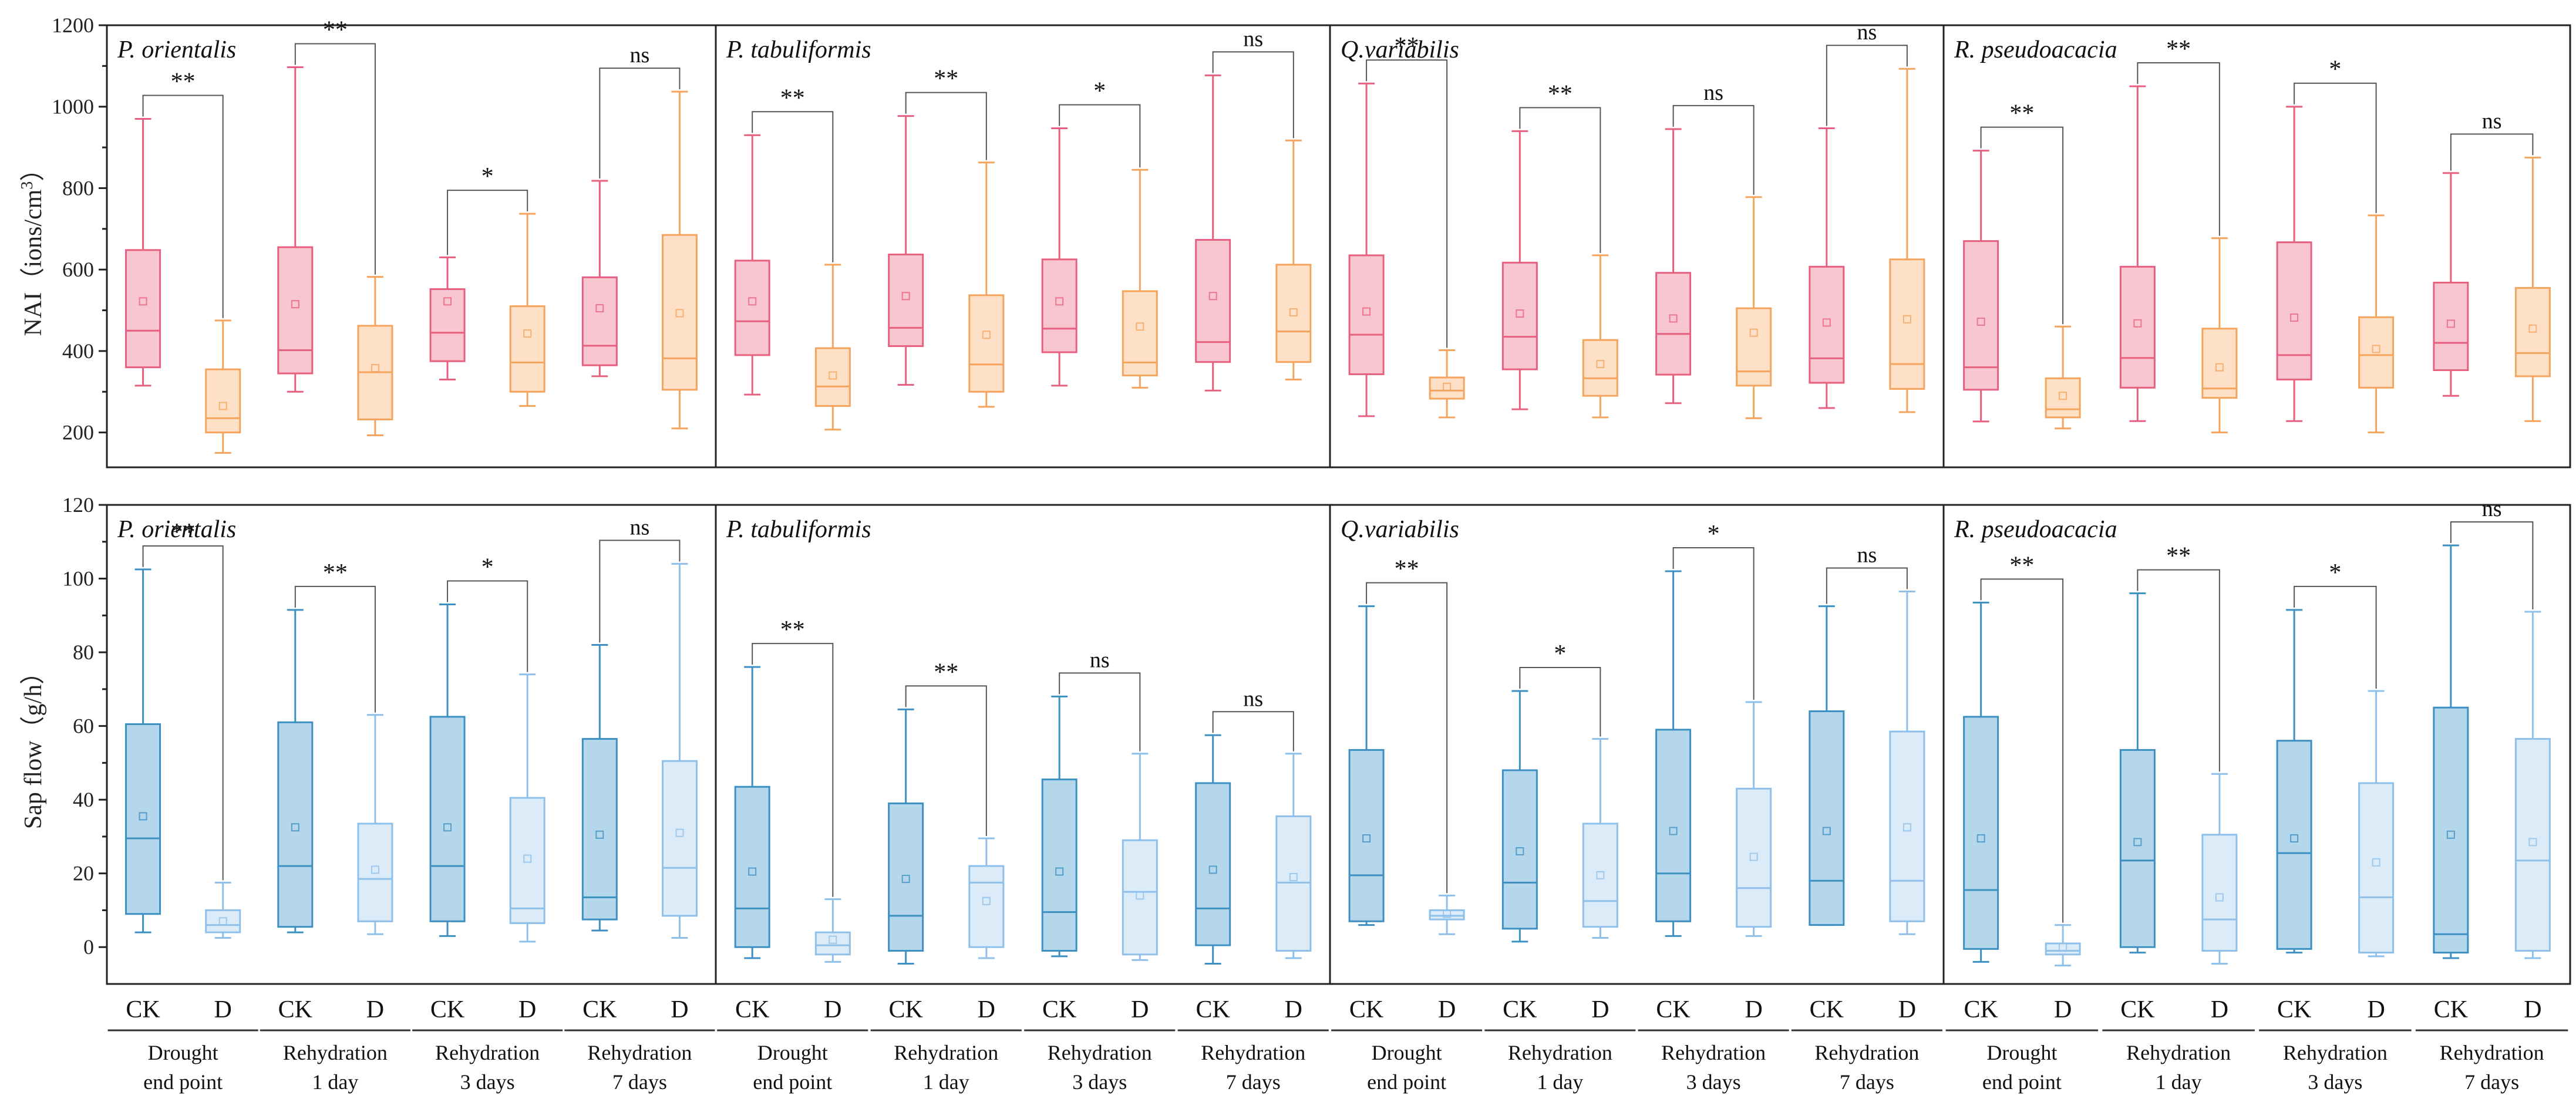 This screenshot has width=2576, height=1109. What do you see at coordinates (1019, 228) in the screenshot?
I see `species-section: P. tabuliformis**** *ns` at bounding box center [1019, 228].